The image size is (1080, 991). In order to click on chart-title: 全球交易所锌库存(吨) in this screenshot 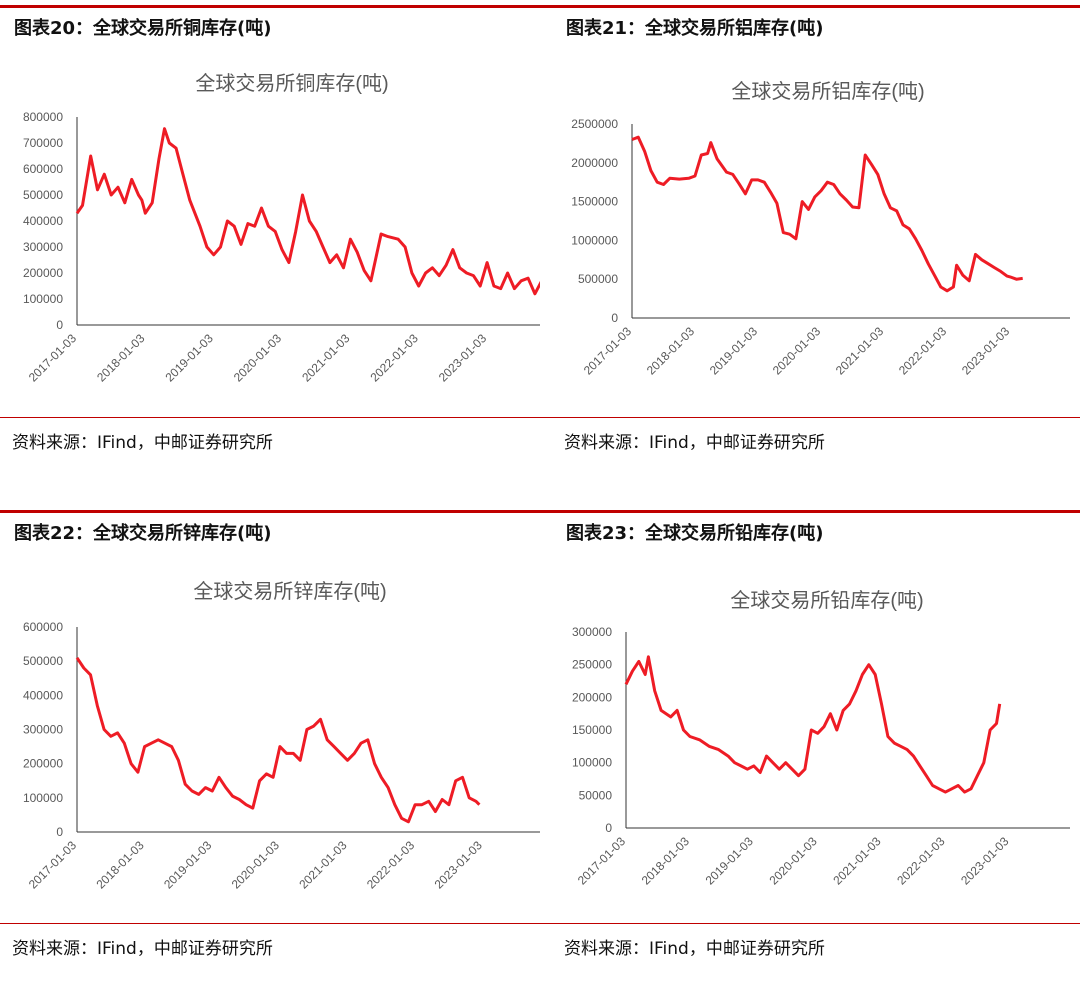, I will do `click(289, 591)`.